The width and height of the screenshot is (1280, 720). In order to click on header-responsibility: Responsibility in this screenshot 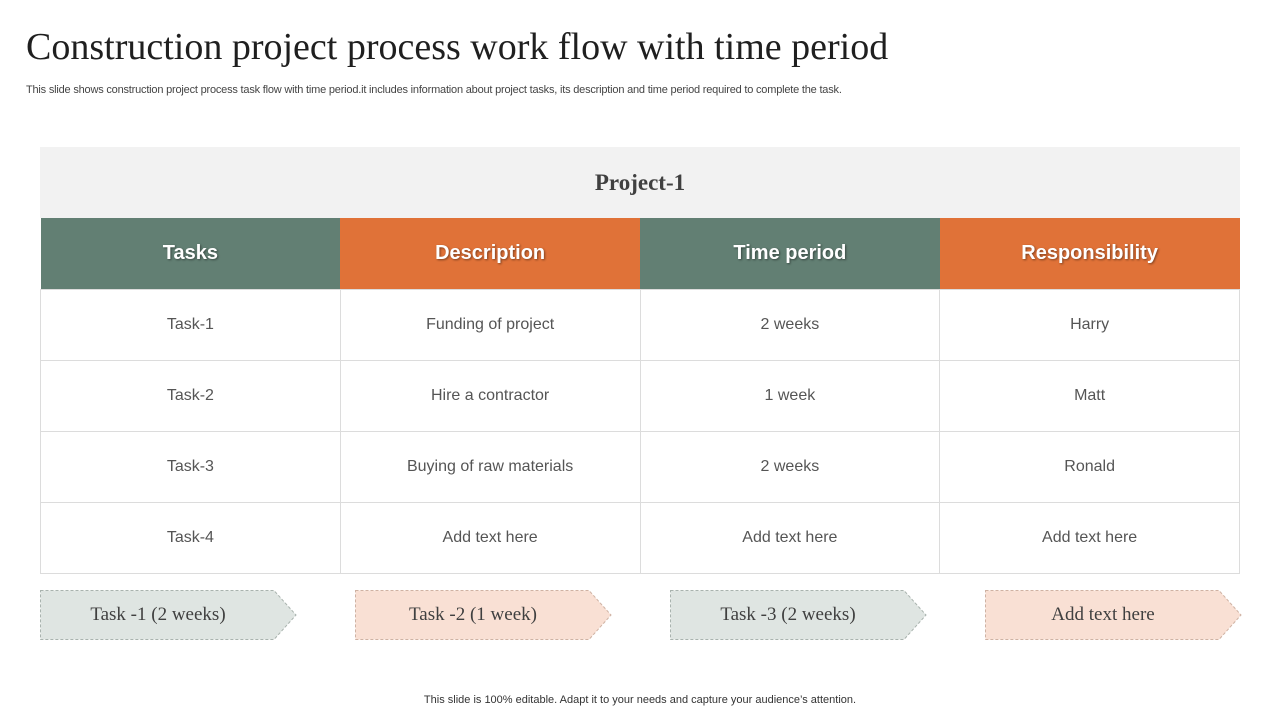, I will do `click(1089, 254)`.